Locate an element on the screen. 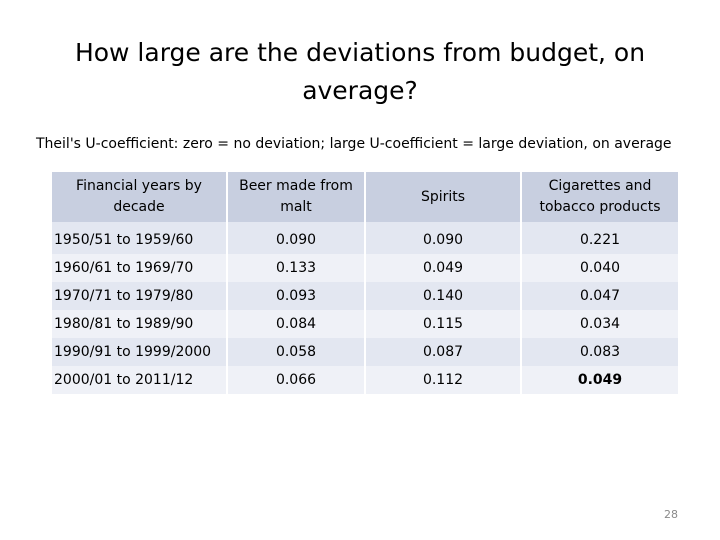  cell-beer: 0.058 is located at coordinates (296, 352).